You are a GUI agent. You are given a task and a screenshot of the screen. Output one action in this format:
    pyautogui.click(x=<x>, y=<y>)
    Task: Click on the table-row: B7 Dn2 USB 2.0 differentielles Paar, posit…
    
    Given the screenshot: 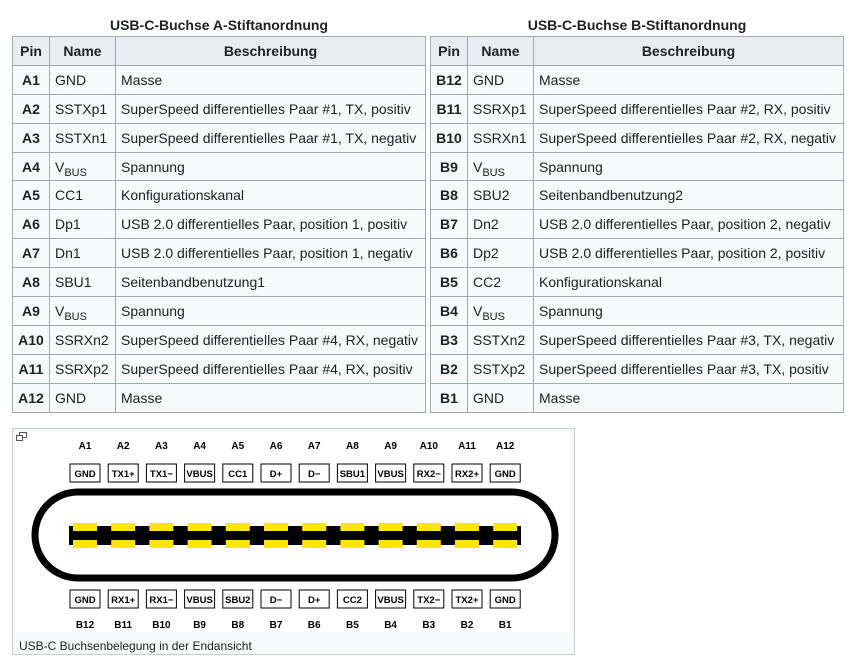 What is the action you would take?
    pyautogui.click(x=637, y=224)
    